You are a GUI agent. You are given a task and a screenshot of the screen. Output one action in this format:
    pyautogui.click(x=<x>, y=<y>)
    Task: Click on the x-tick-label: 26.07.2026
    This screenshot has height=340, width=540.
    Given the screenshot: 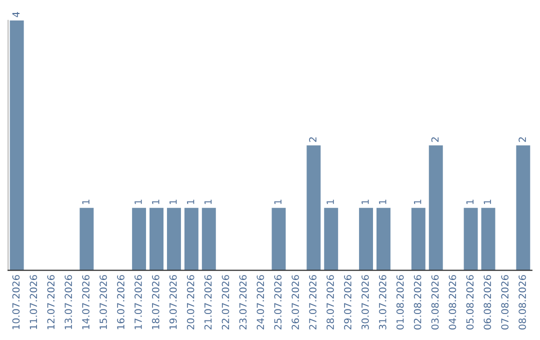 What is the action you would take?
    pyautogui.click(x=296, y=302)
    